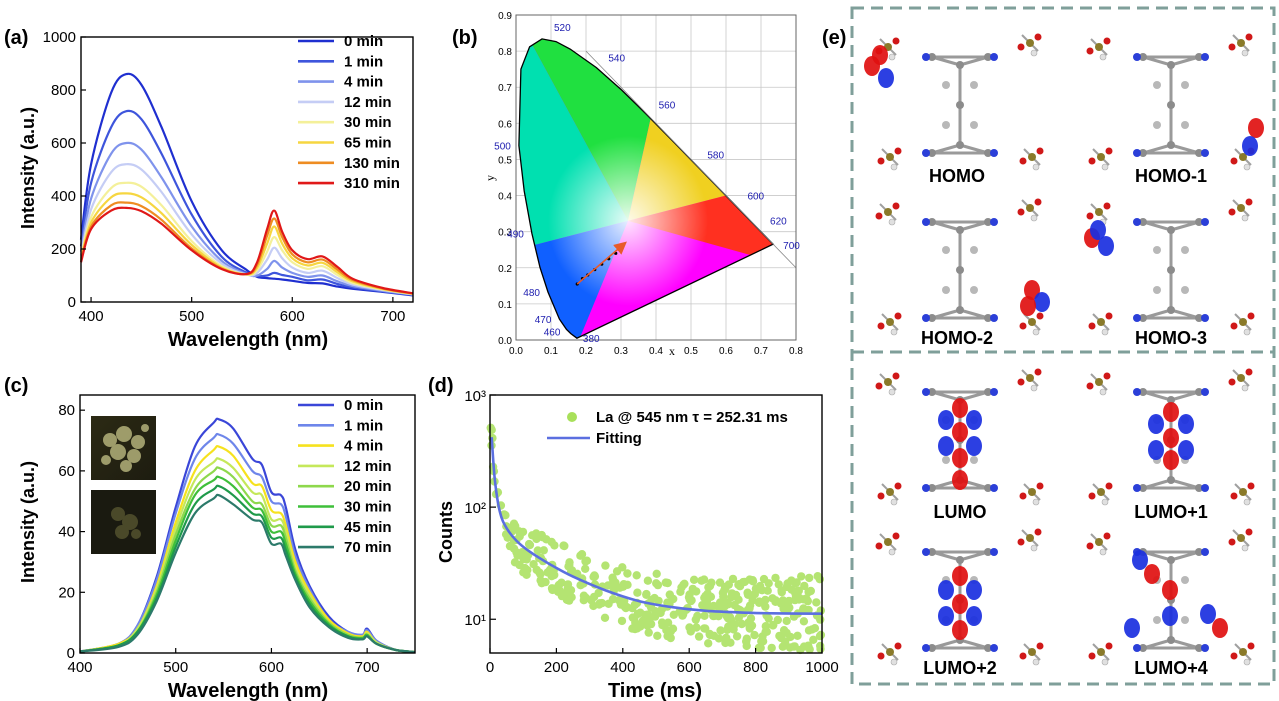 The height and width of the screenshot is (701, 1279). Describe the element at coordinates (667, 105) in the screenshot. I see `panel-b-locus-label-8: 560` at that location.